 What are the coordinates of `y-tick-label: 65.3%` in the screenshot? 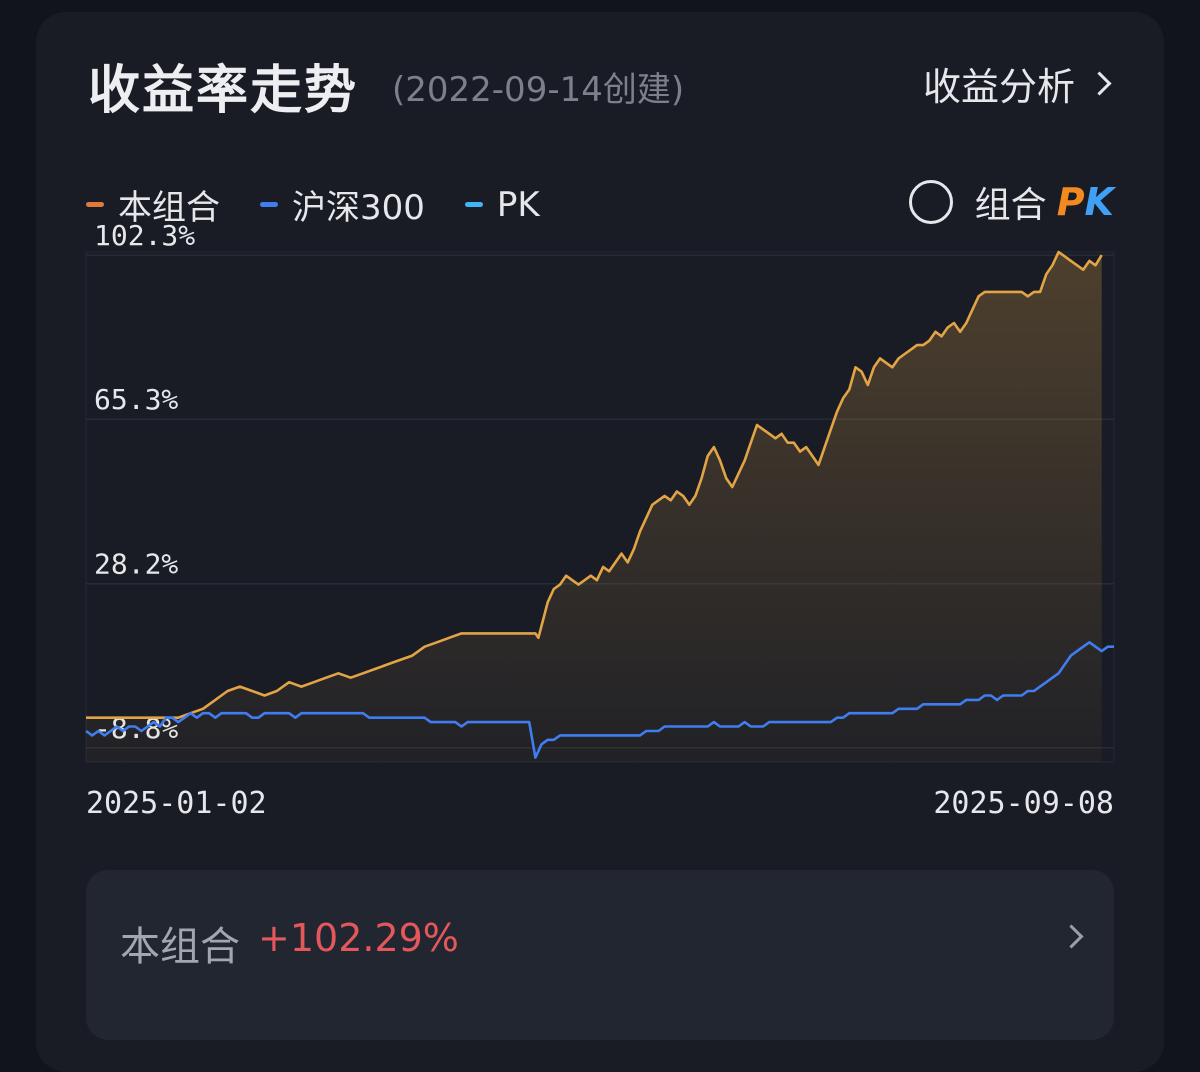 It's located at (136, 399).